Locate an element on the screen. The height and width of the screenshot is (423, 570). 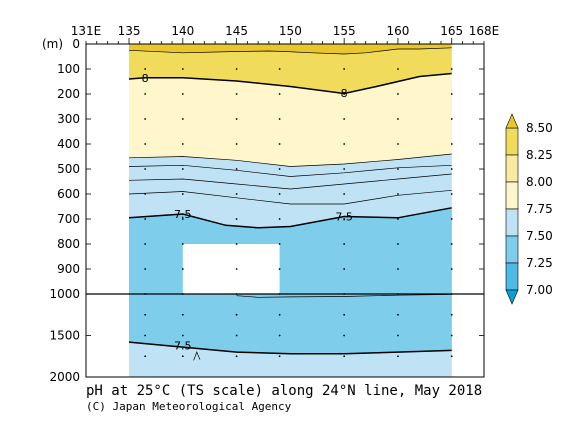
x-tick-label: 150 is located at coordinates (290, 31).